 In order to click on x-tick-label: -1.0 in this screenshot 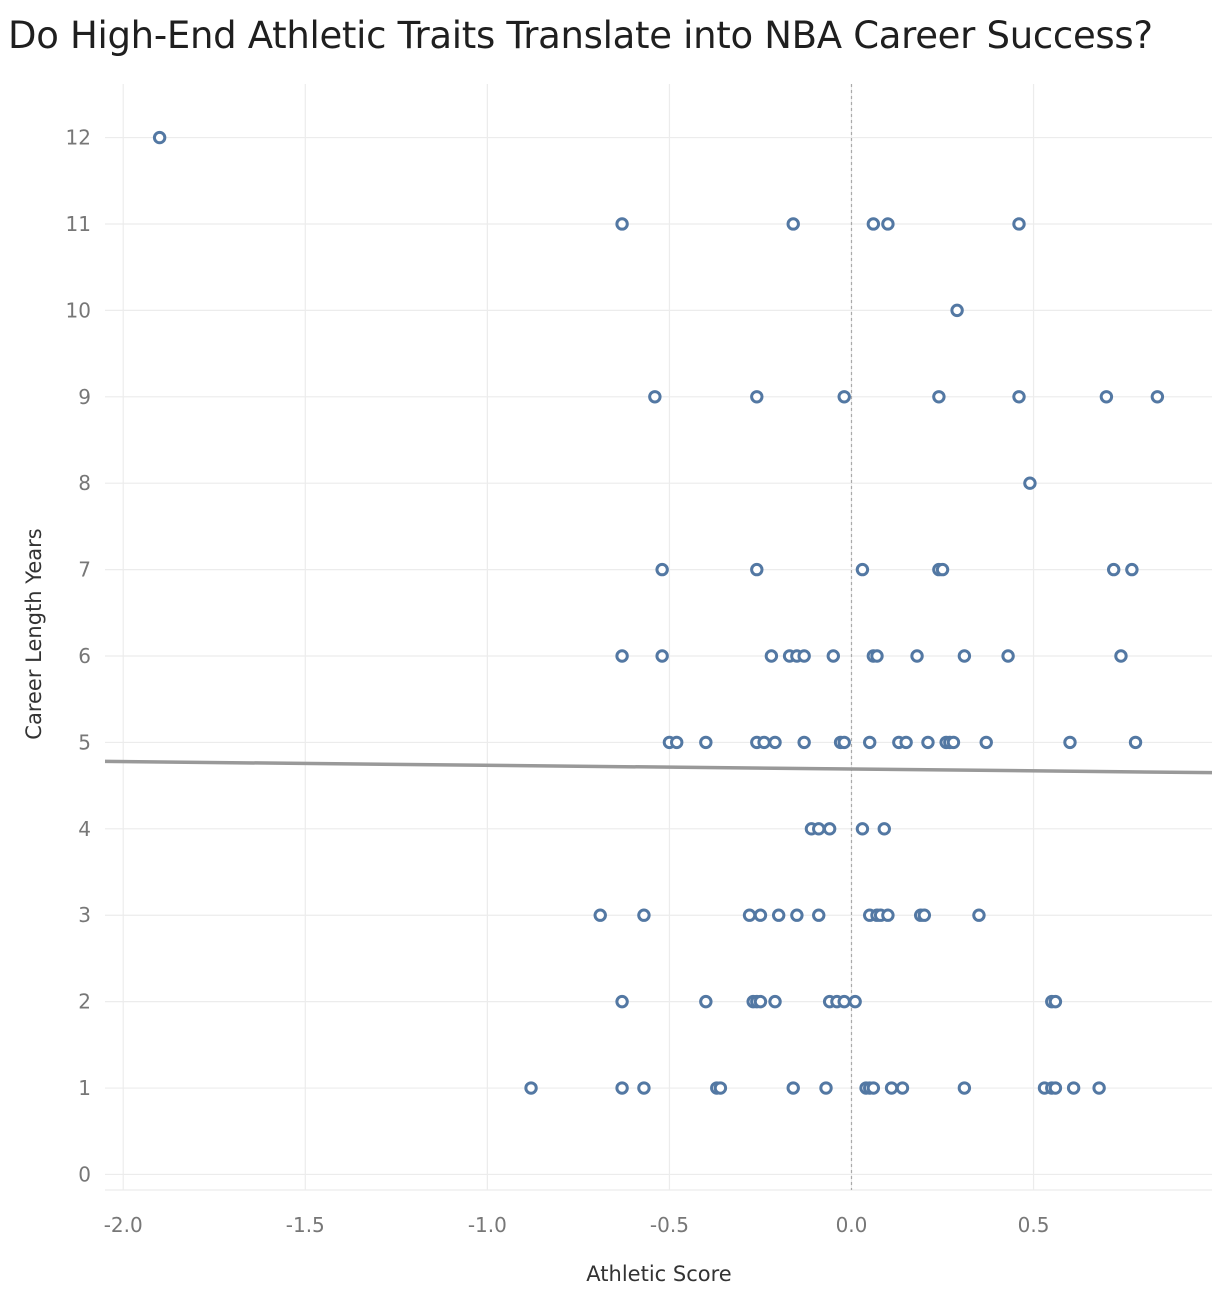, I will do `click(487, 1225)`.